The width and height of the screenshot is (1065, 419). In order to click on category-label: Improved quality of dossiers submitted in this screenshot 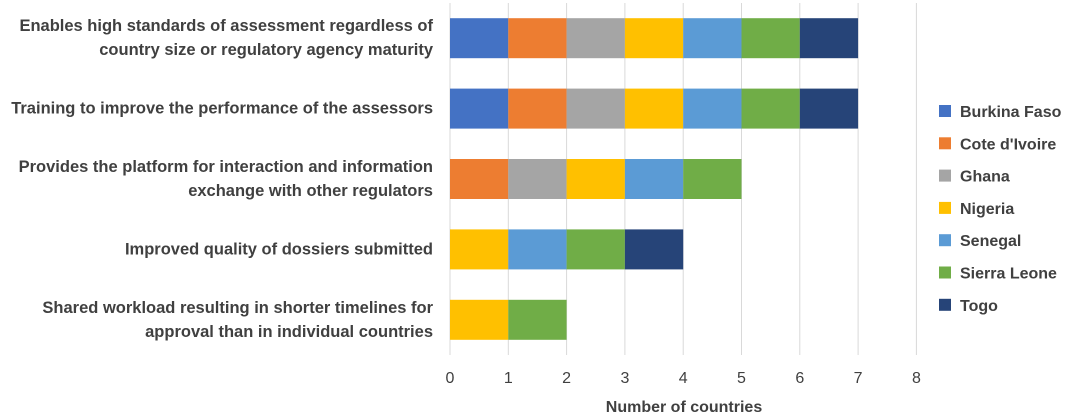, I will do `click(279, 249)`.